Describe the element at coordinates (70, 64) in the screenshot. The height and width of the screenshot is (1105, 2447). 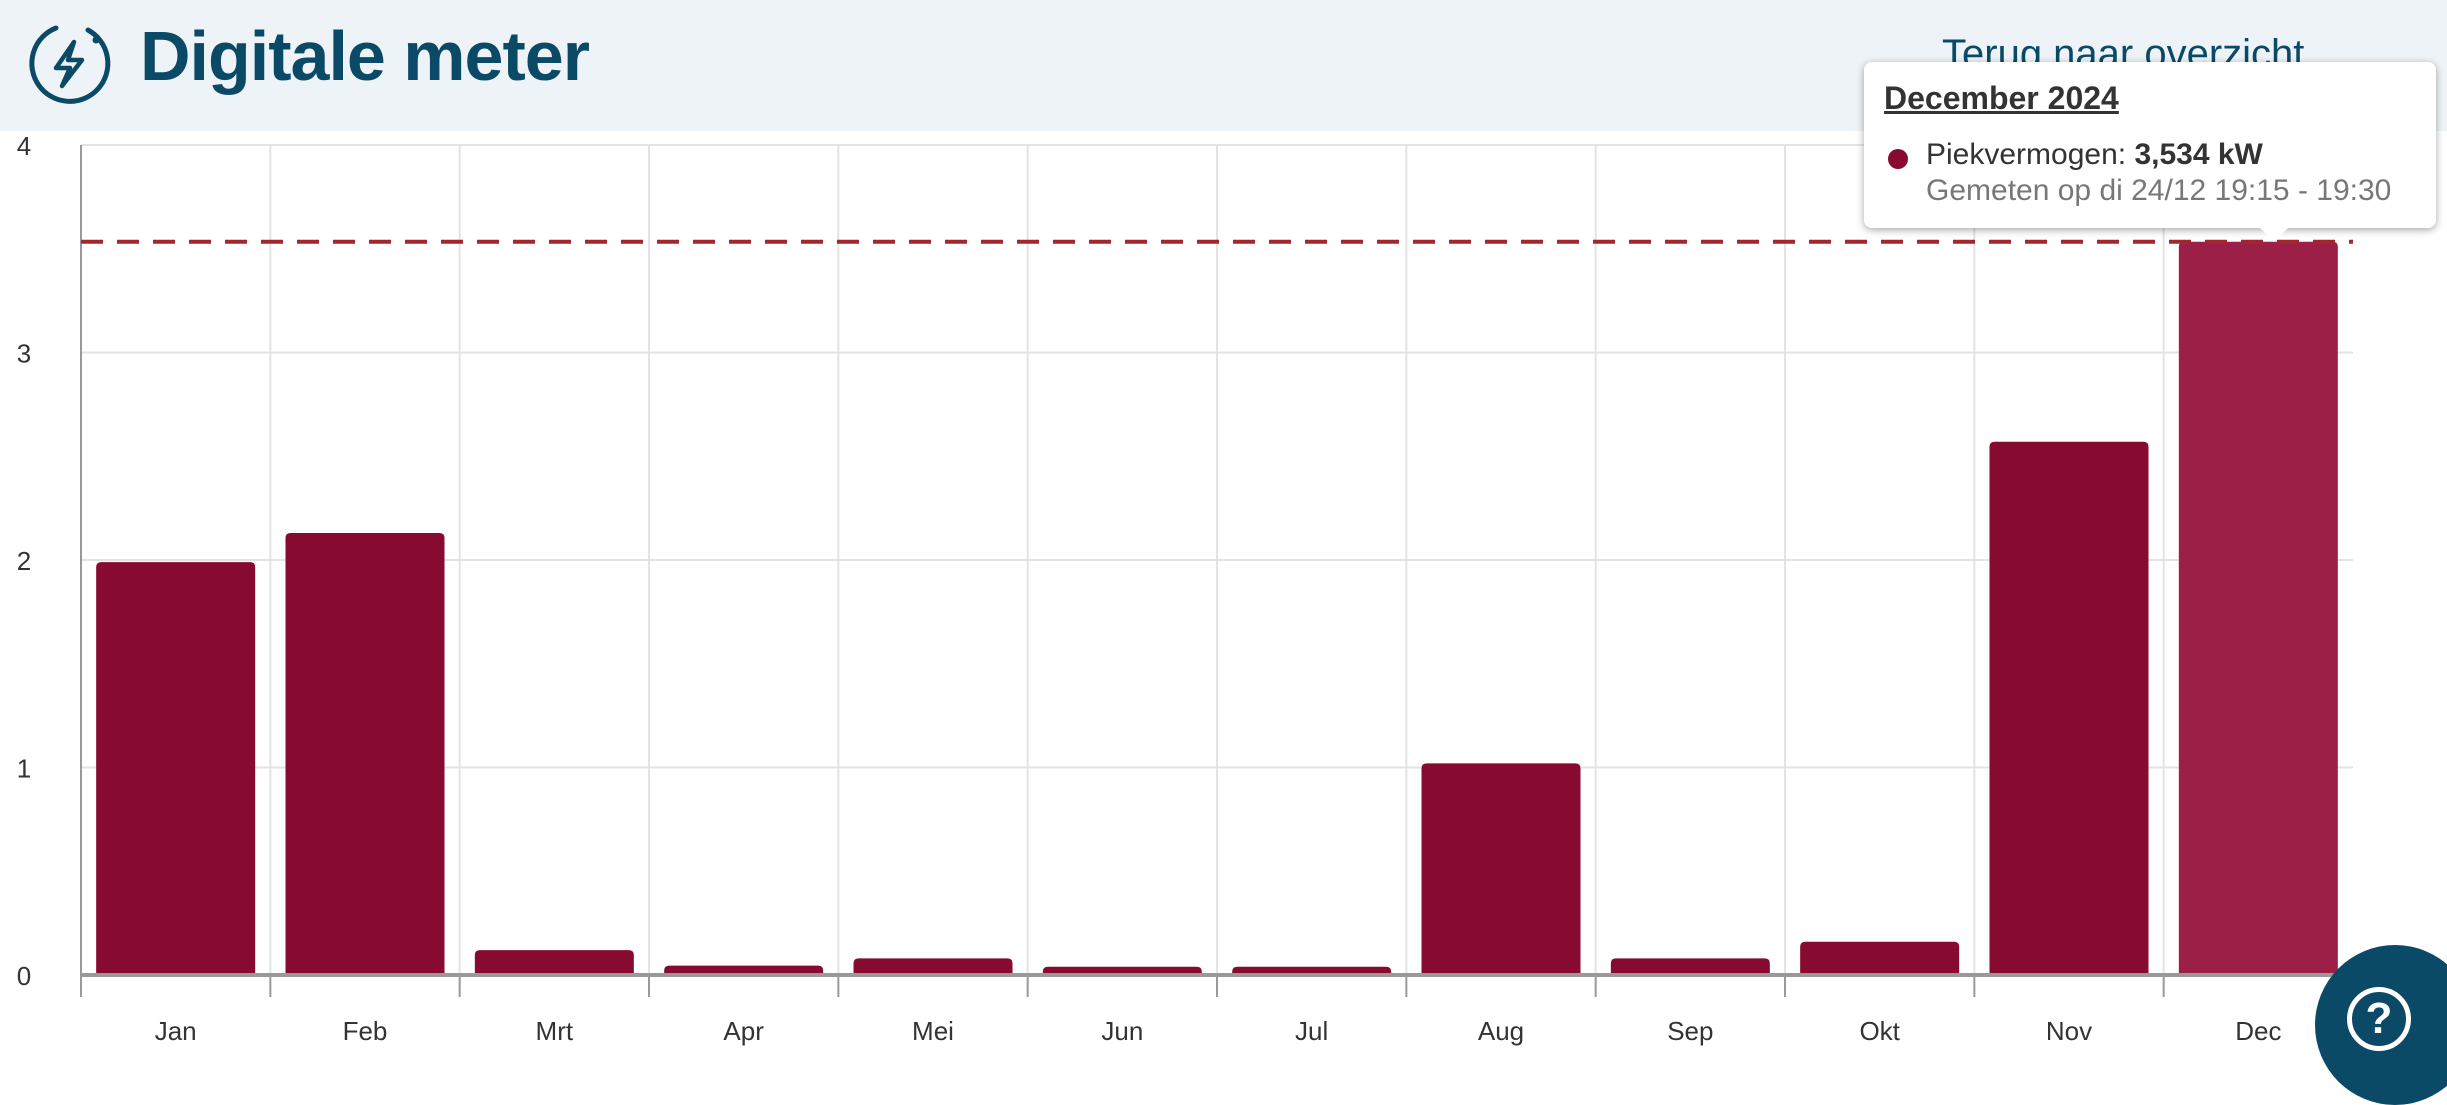
I see `lightning-circle-icon` at that location.